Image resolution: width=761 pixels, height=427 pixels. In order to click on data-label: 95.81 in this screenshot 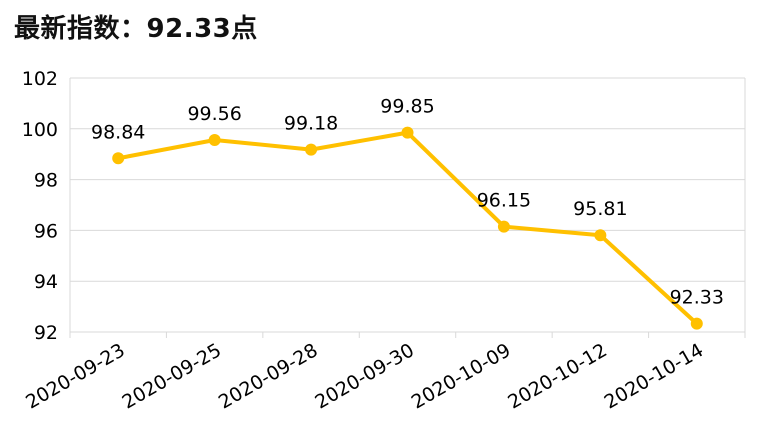, I will do `click(600, 209)`.